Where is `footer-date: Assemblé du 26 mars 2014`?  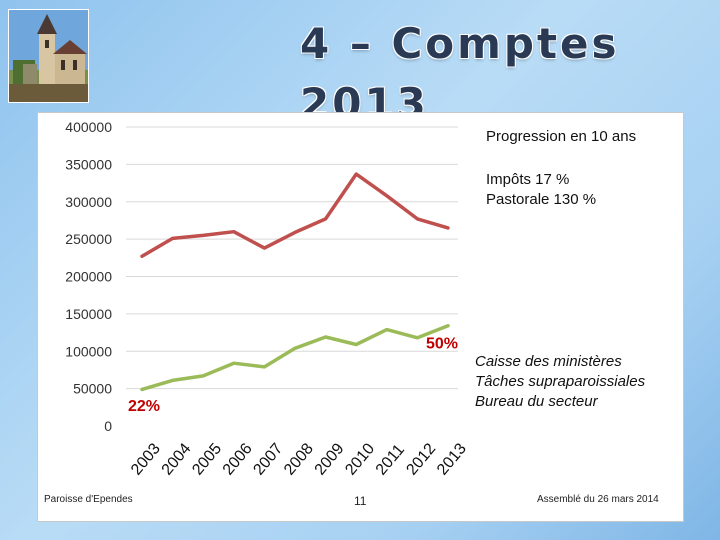
footer-date: Assemblé du 26 mars 2014 is located at coordinates (598, 499).